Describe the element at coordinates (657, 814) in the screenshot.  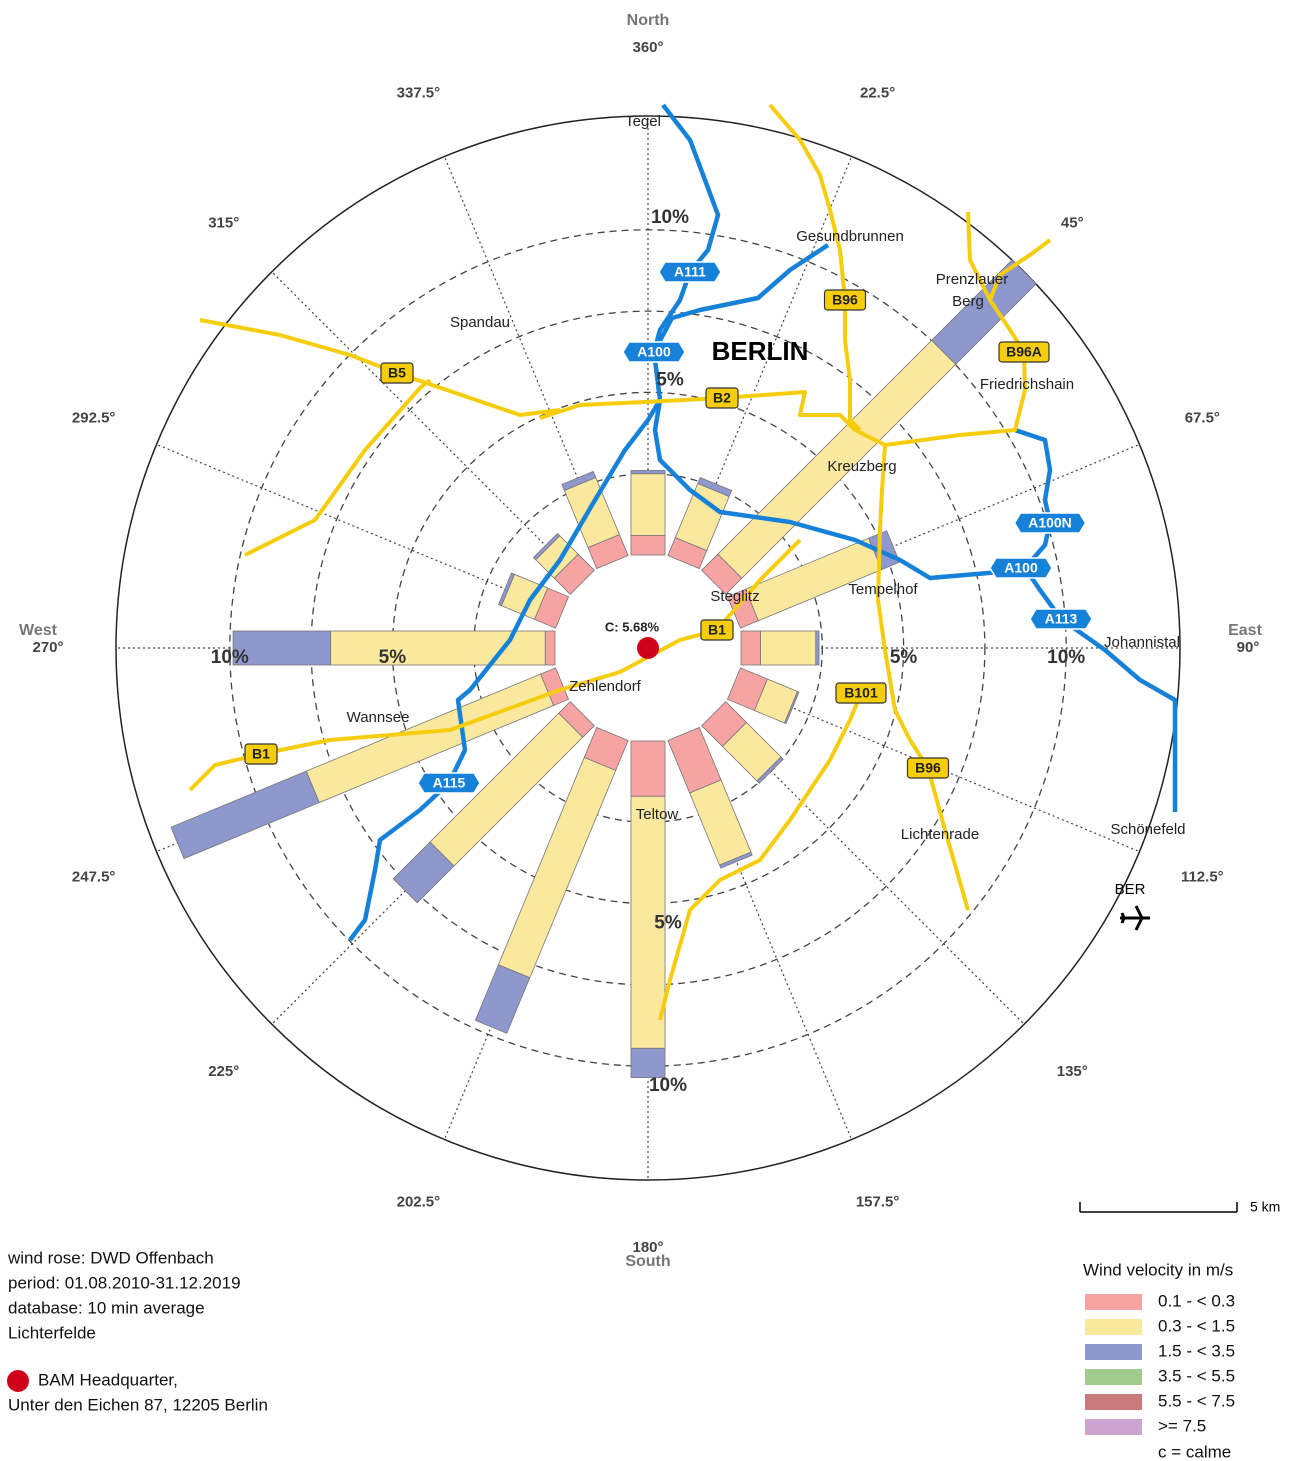
I see `place-label: Teltow` at that location.